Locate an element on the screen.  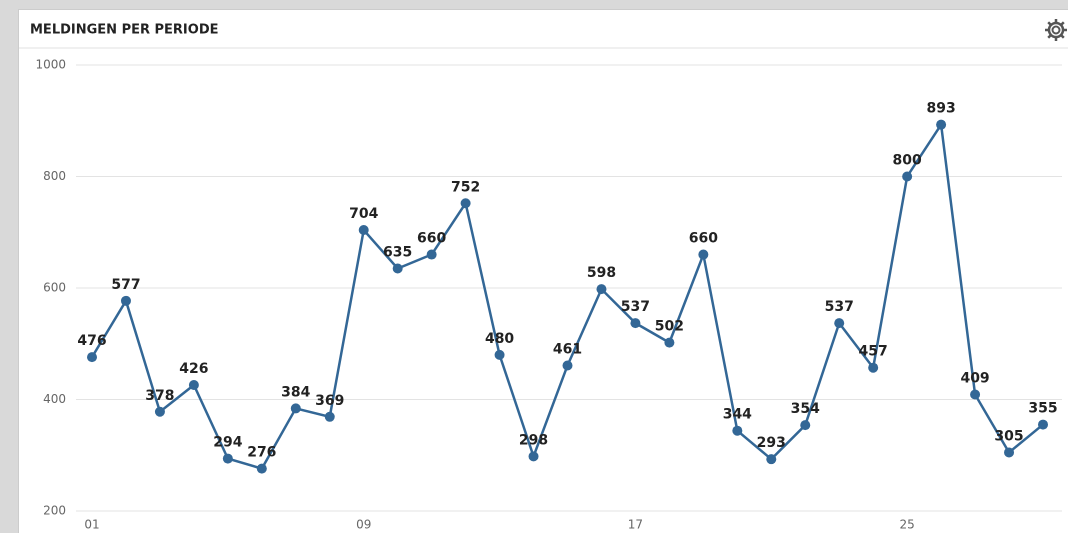
data-label: 426 is located at coordinates (193, 369).